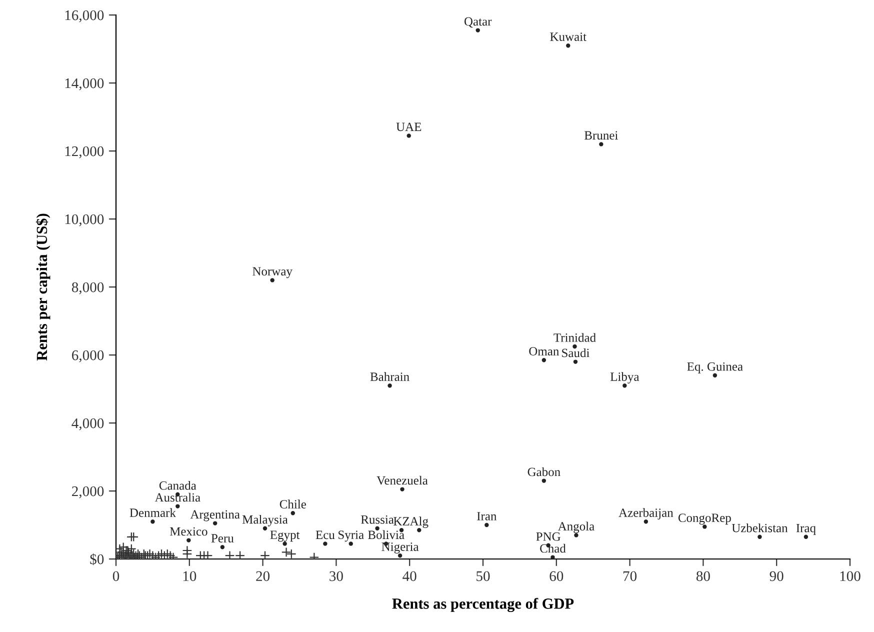 The height and width of the screenshot is (632, 874). Describe the element at coordinates (390, 376) in the screenshot. I see `annotation: Bahrain` at that location.